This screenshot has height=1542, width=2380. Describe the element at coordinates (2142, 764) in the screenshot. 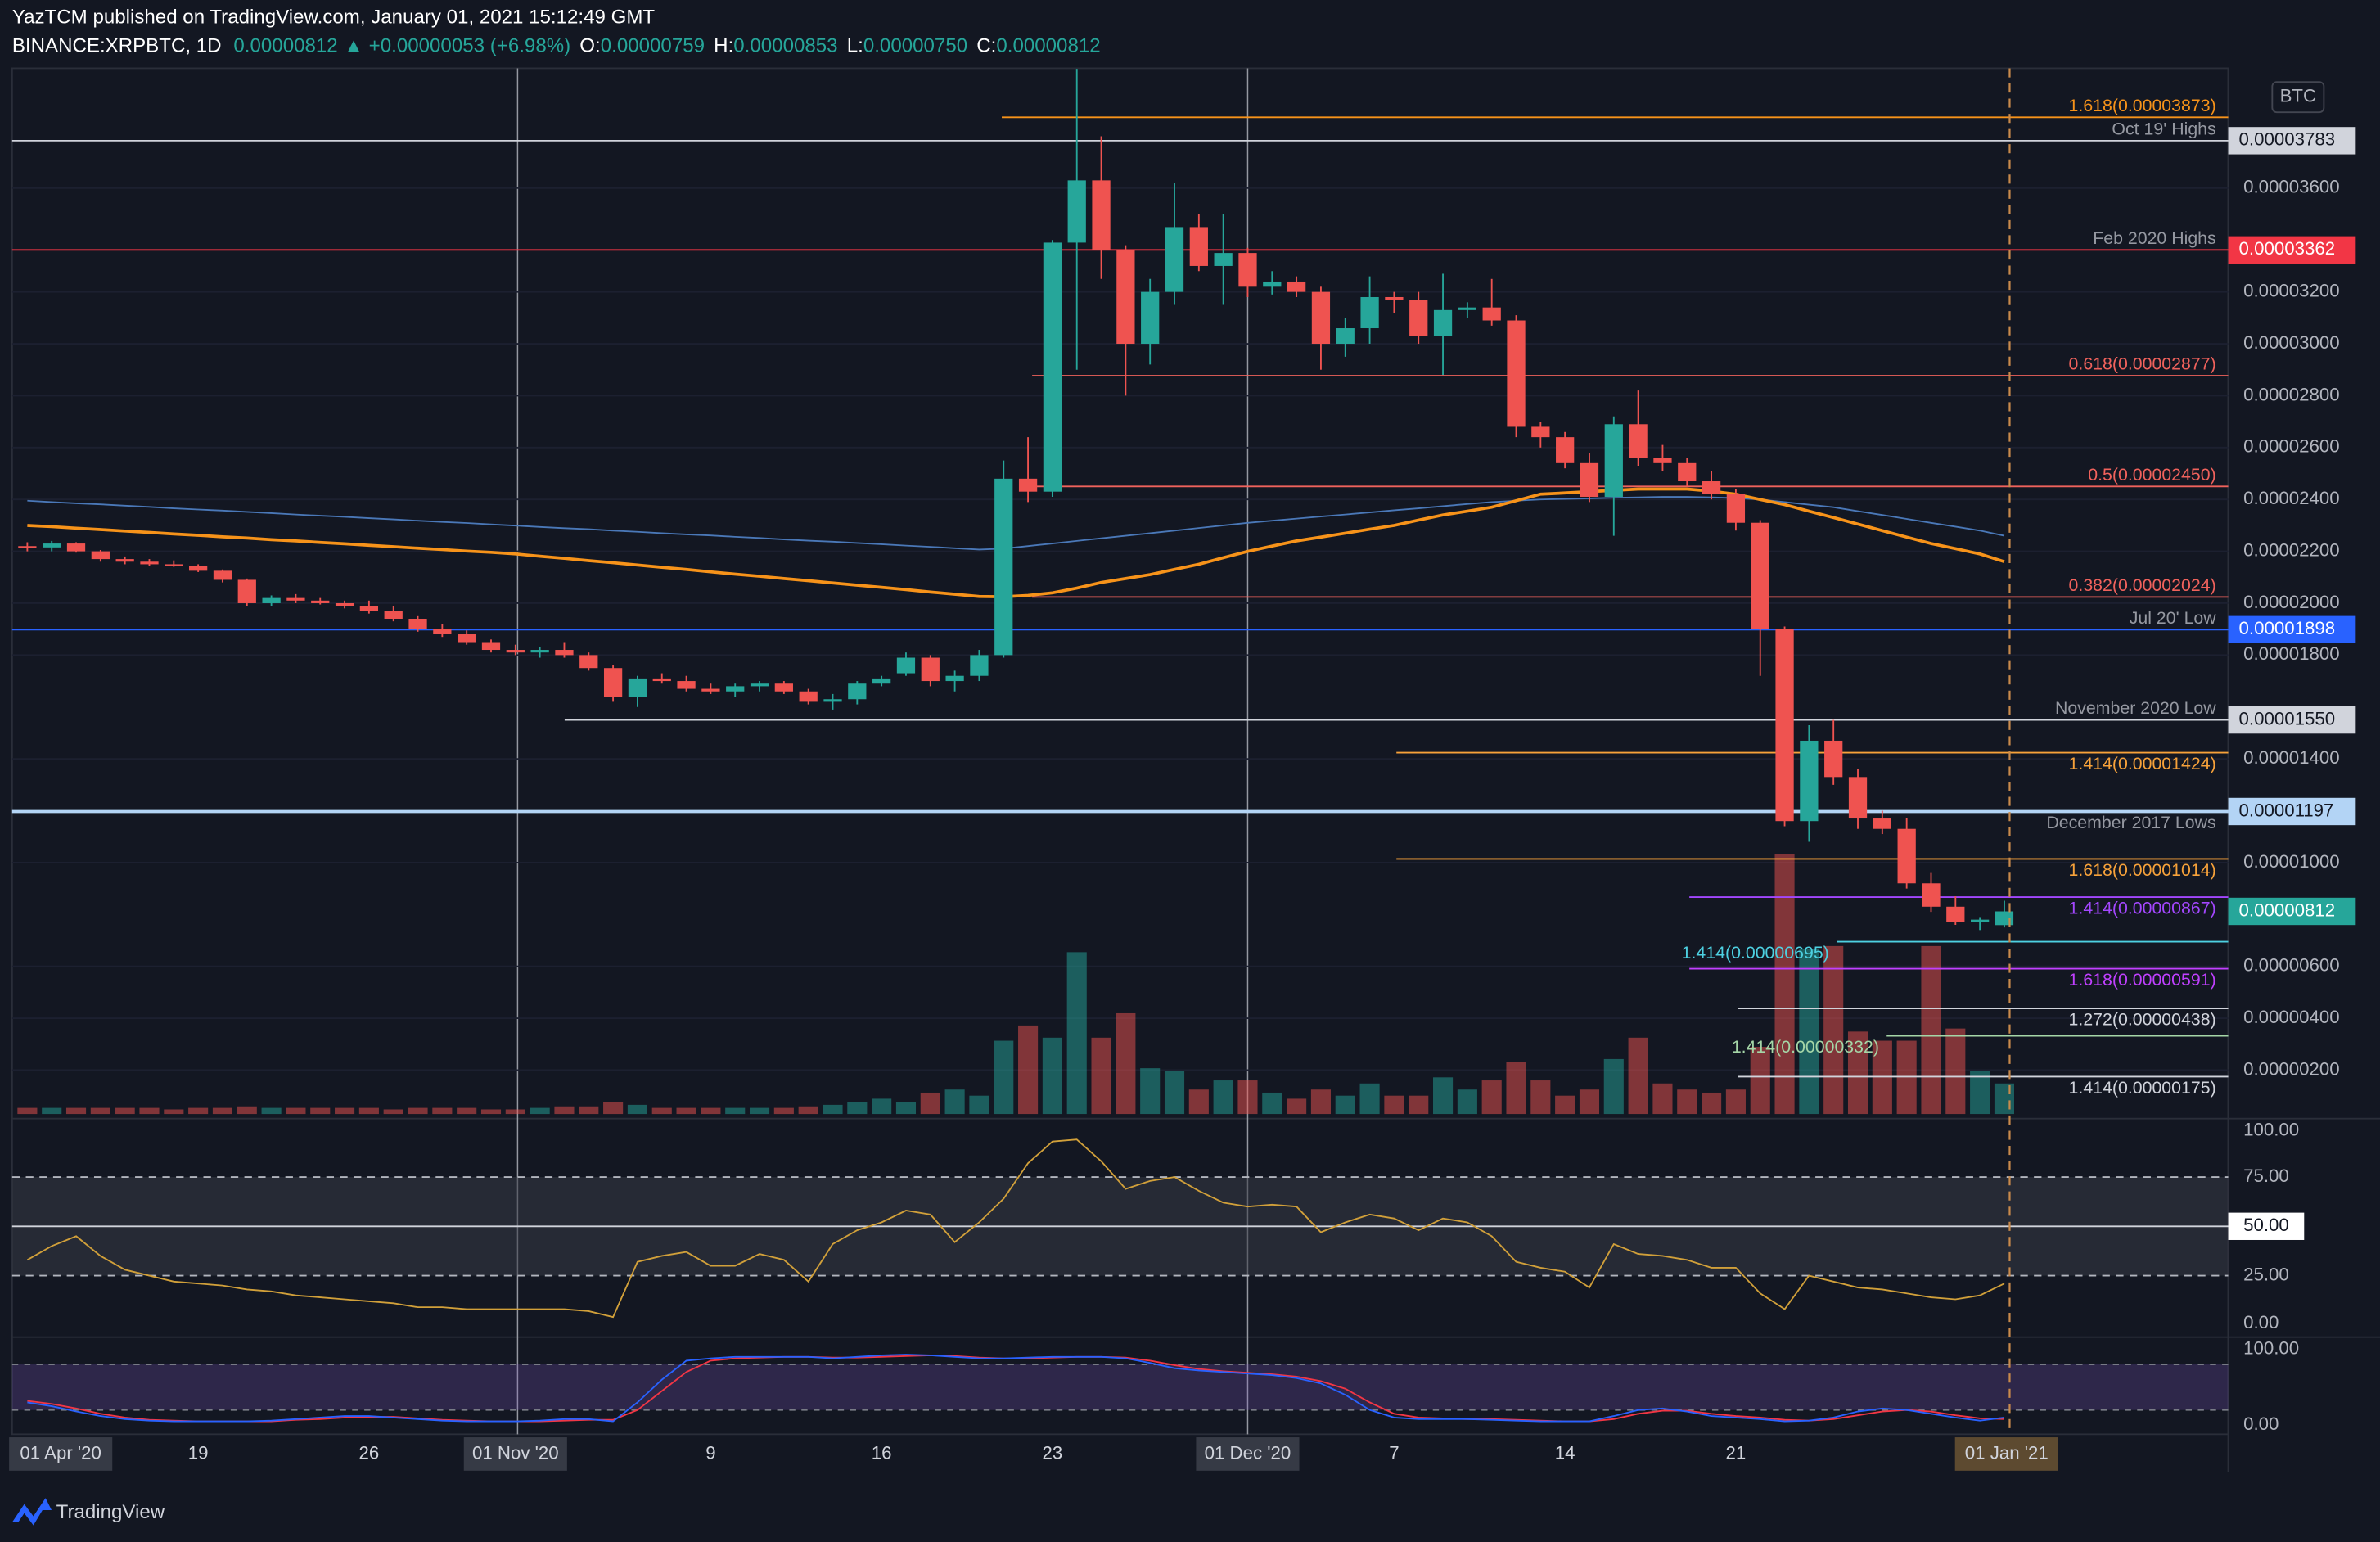

I see `level-label: 1.414(0.00001424)` at that location.